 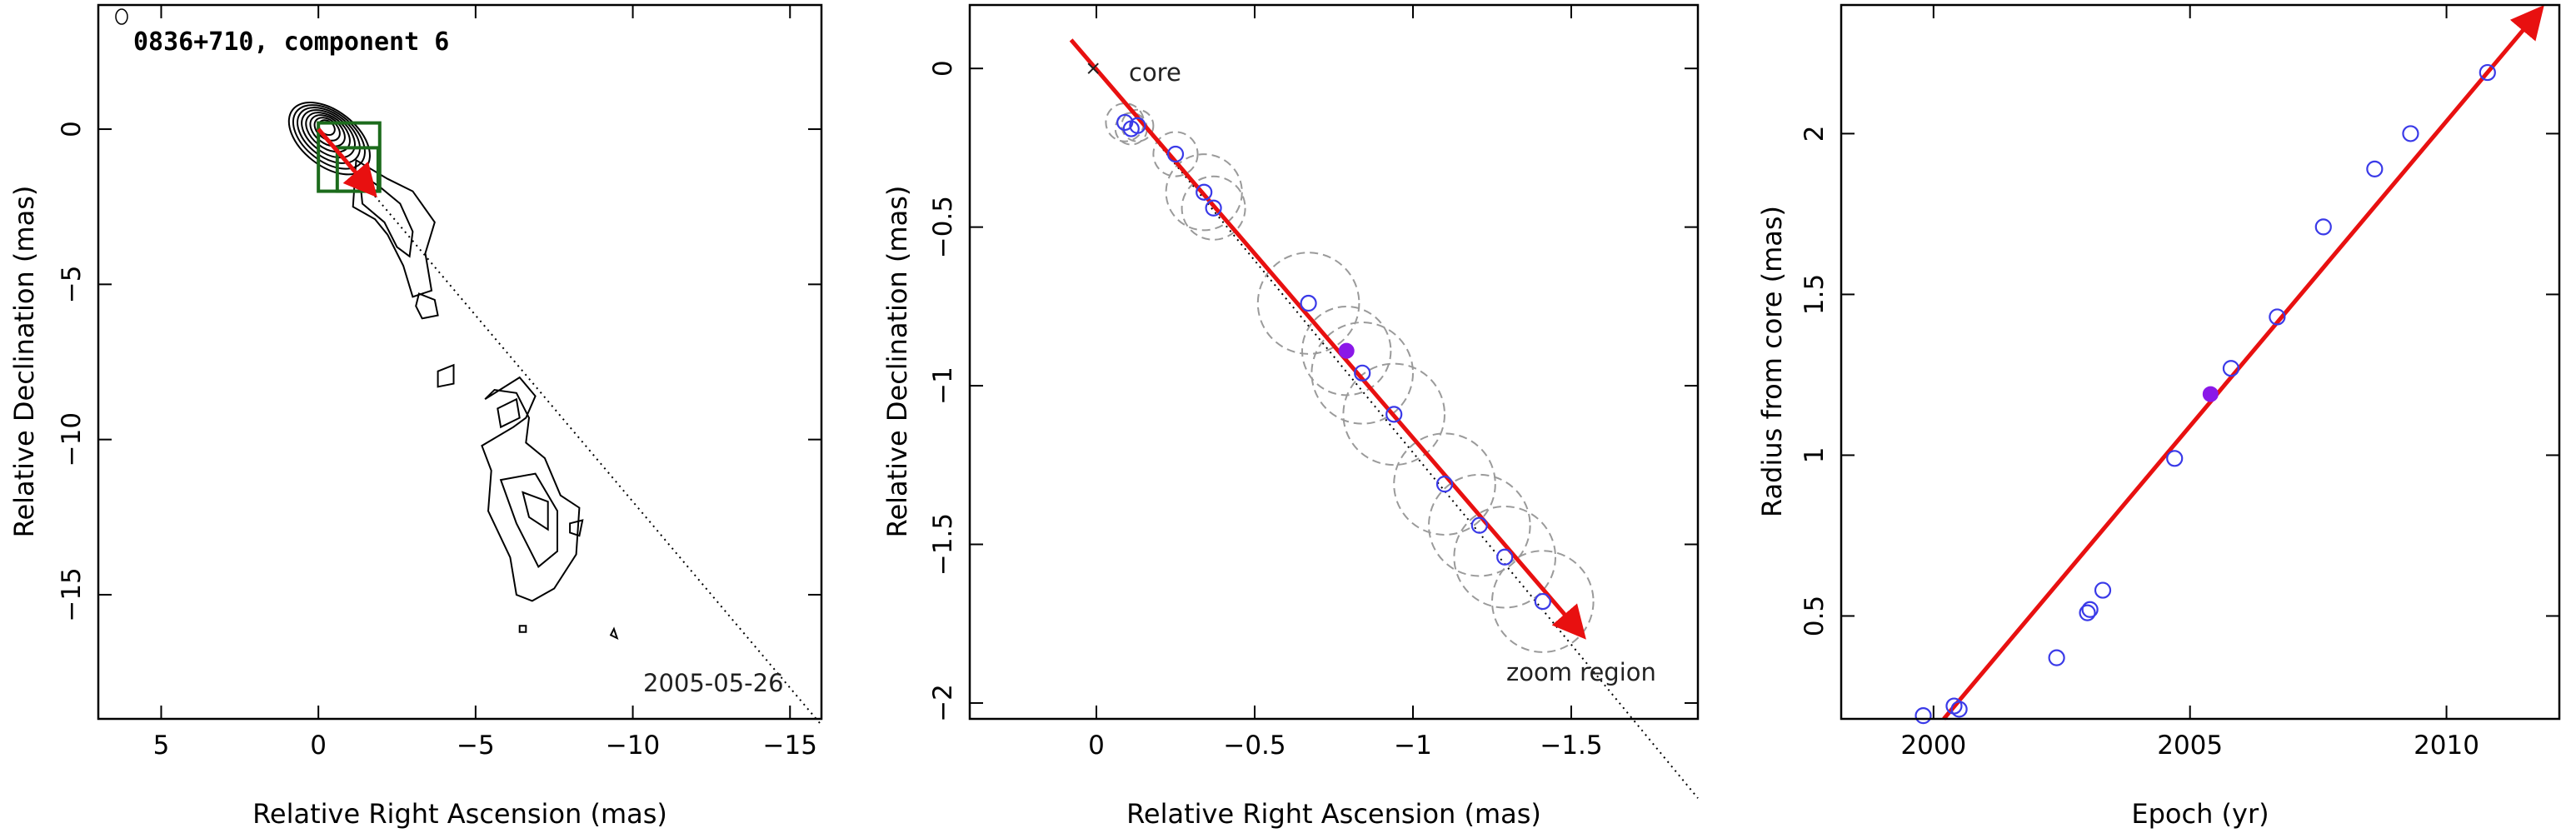 I want to click on panel3-y-axis-label: Radius from core (mas), so click(x=1772, y=361).